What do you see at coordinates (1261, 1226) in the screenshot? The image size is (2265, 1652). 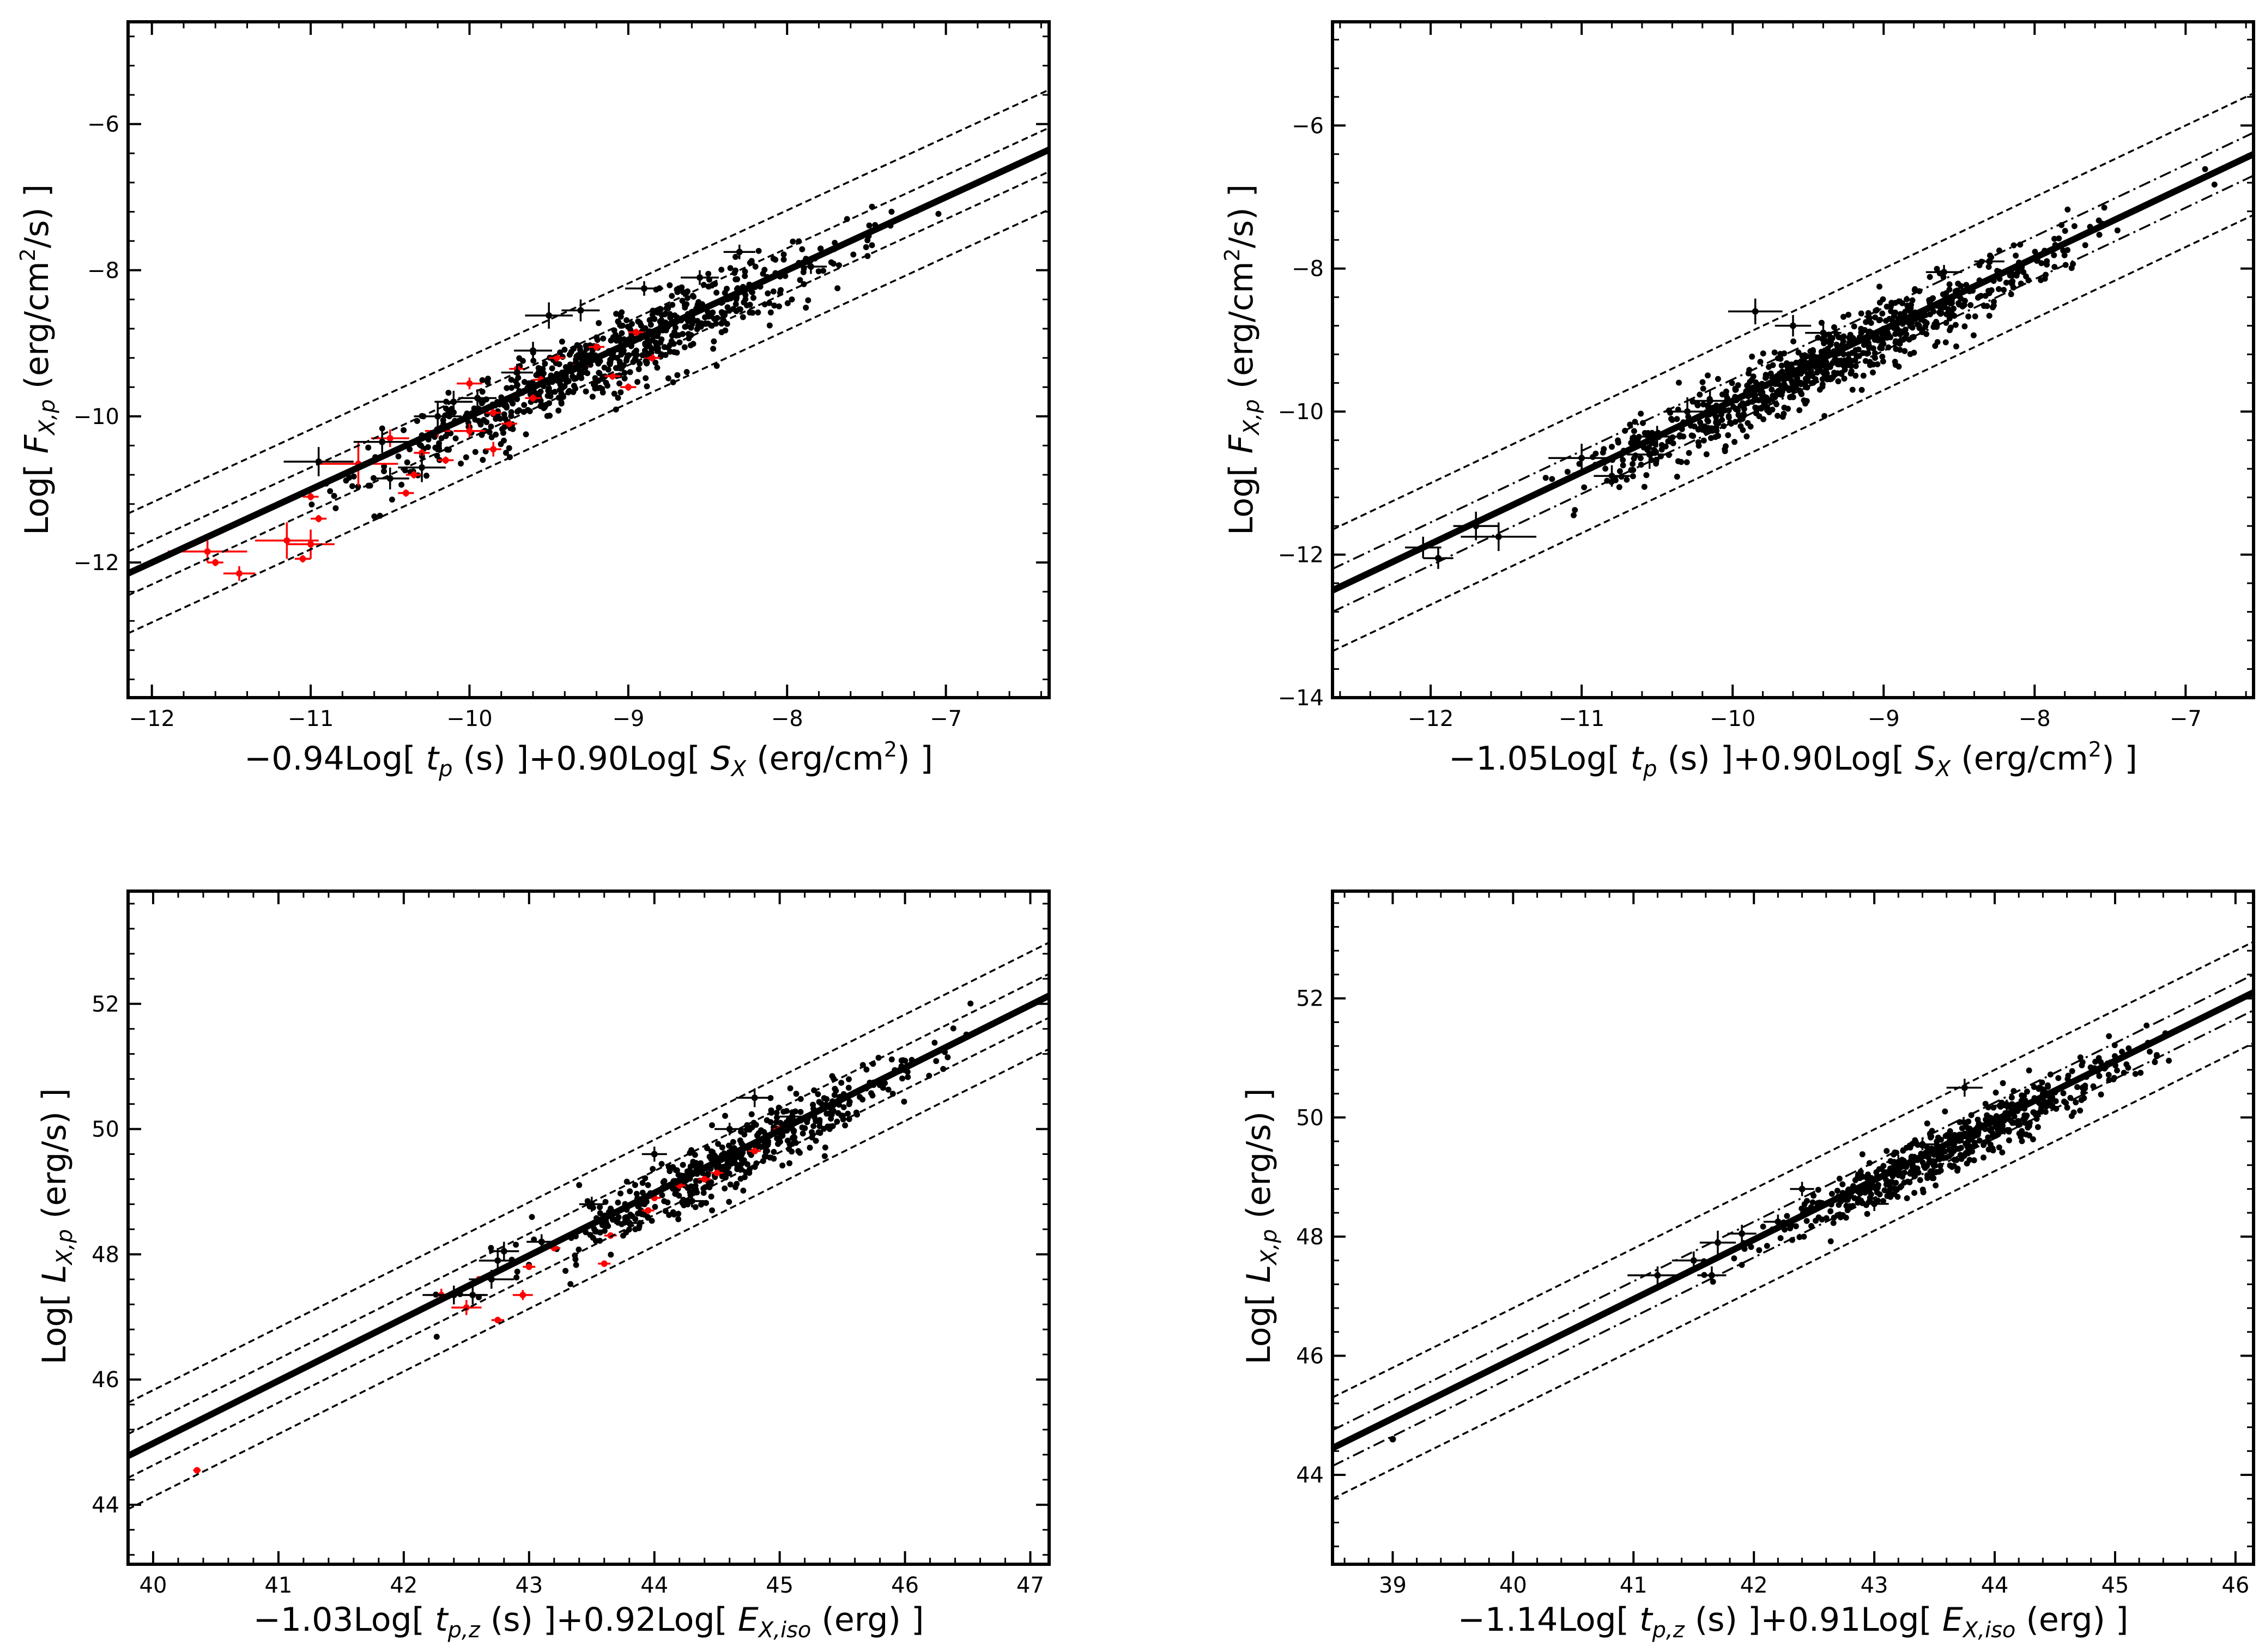 I see `y-axis-label: Log[ LX,p (erg/s) ]` at bounding box center [1261, 1226].